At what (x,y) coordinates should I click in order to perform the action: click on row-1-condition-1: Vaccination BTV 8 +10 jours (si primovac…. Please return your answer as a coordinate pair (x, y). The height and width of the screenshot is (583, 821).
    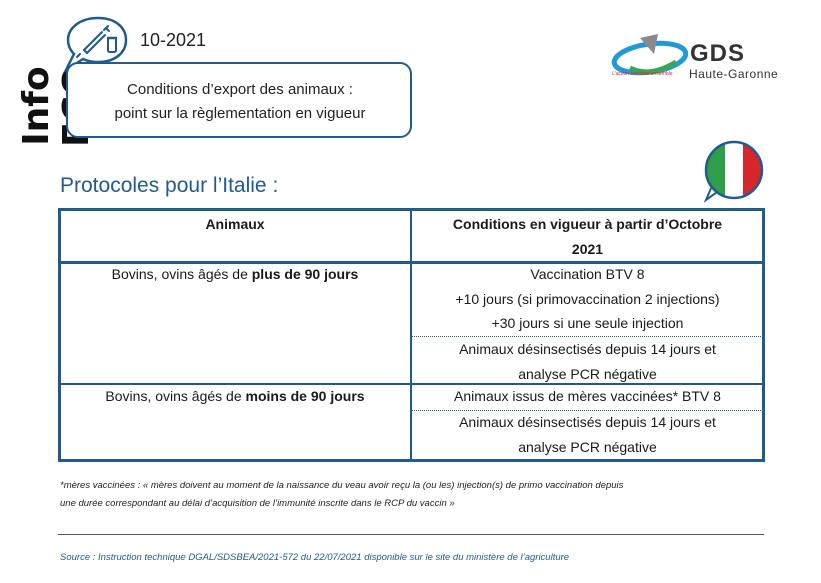
    Looking at the image, I should click on (587, 299).